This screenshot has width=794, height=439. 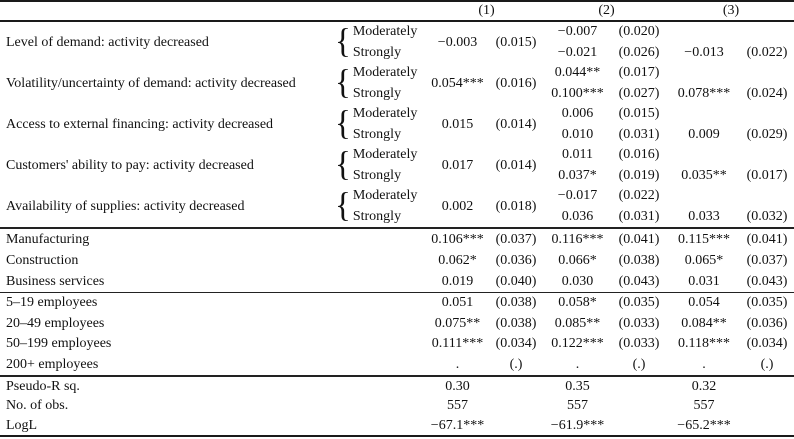 I want to click on coef-cell: −0.007 −0.021, so click(x=577, y=42).